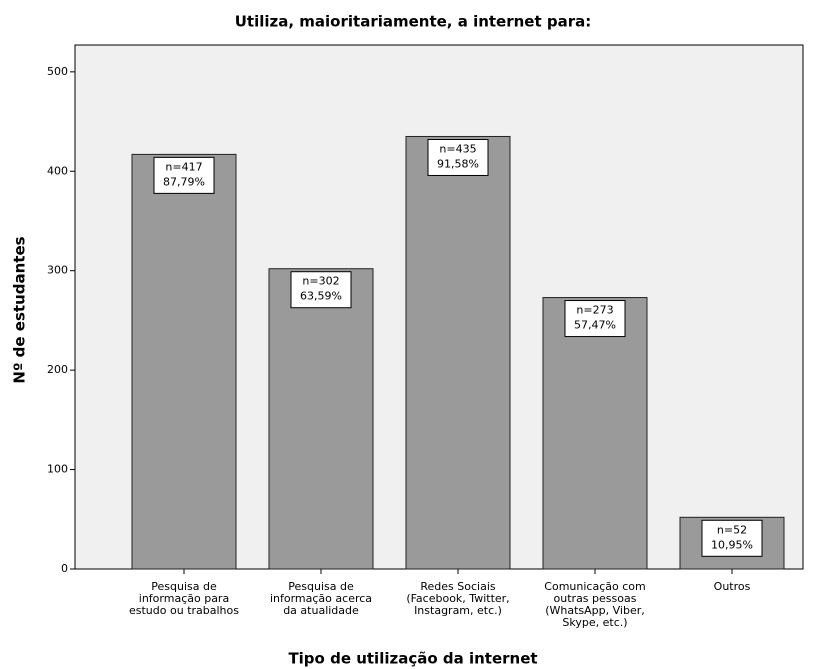  I want to click on x-tick-label: Comunicação com, so click(594, 586).